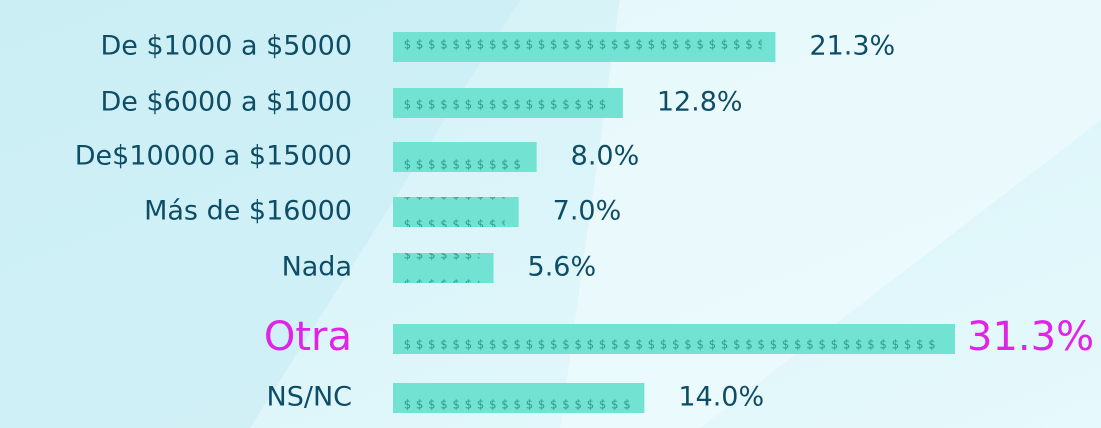  Describe the element at coordinates (852, 46) in the screenshot. I see `value-label: 21.3%` at that location.